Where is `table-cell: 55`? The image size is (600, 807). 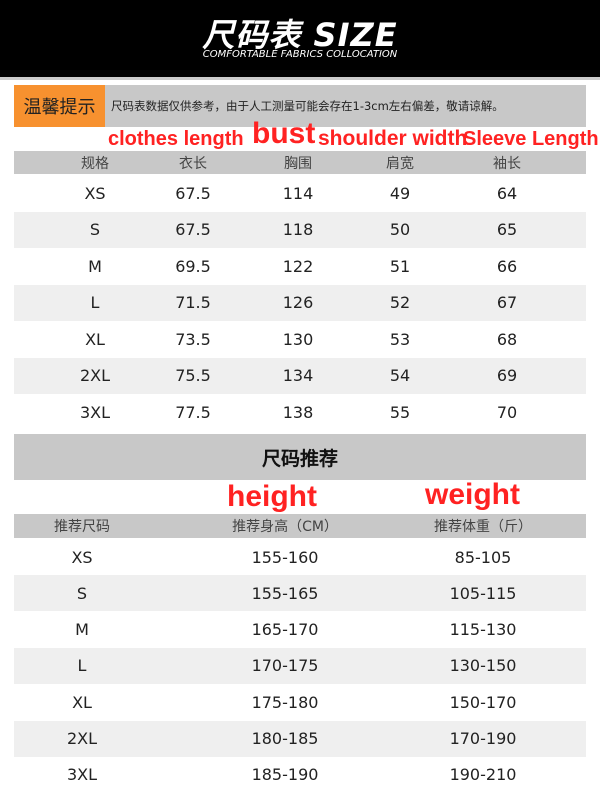 table-cell: 55 is located at coordinates (400, 412).